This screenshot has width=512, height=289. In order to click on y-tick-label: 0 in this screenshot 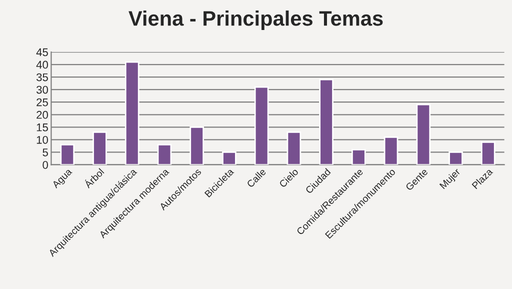, I will do `click(45, 164)`.